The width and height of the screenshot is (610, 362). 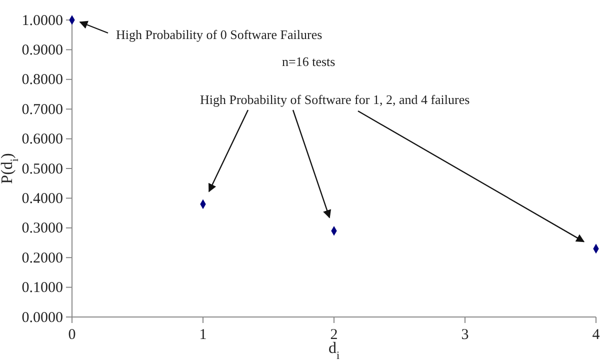 What do you see at coordinates (596, 334) in the screenshot?
I see `x-tick-label: 4` at bounding box center [596, 334].